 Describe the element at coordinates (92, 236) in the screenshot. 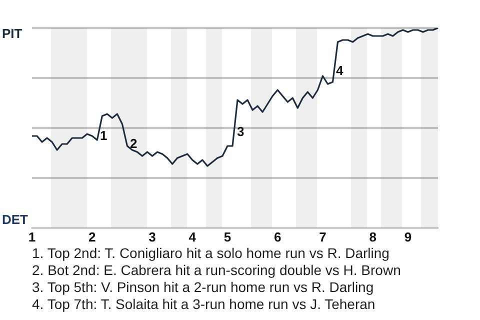

I see `x-tick-label: 2` at that location.